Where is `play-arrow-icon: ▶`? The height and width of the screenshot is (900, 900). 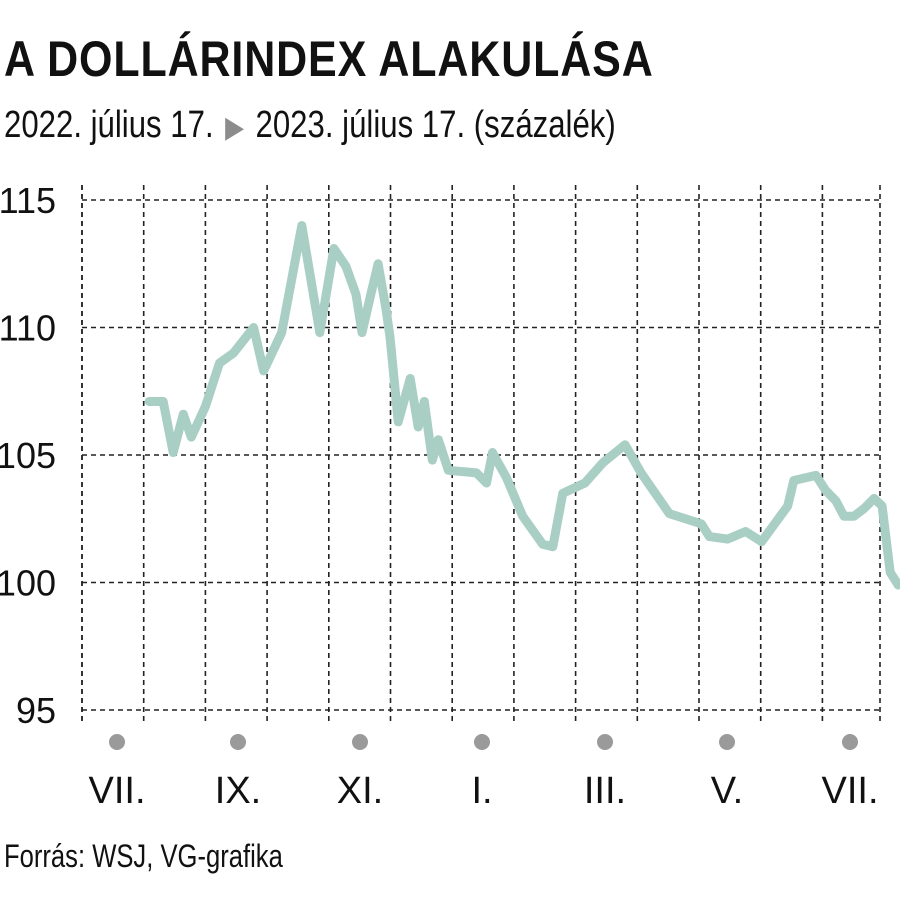
play-arrow-icon: ▶ is located at coordinates (235, 127).